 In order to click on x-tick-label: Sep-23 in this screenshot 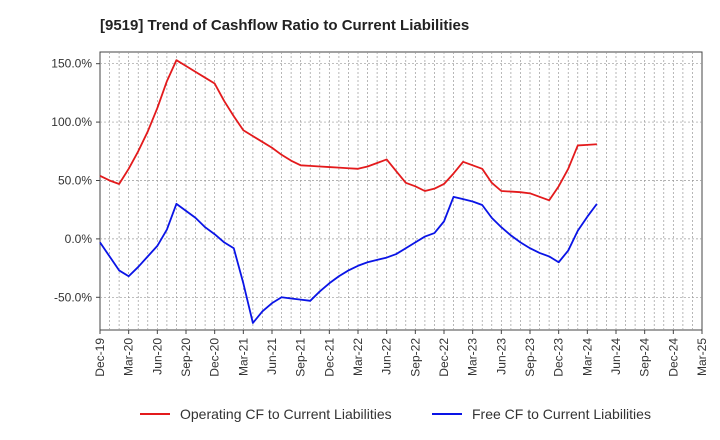, I will do `click(530, 357)`.